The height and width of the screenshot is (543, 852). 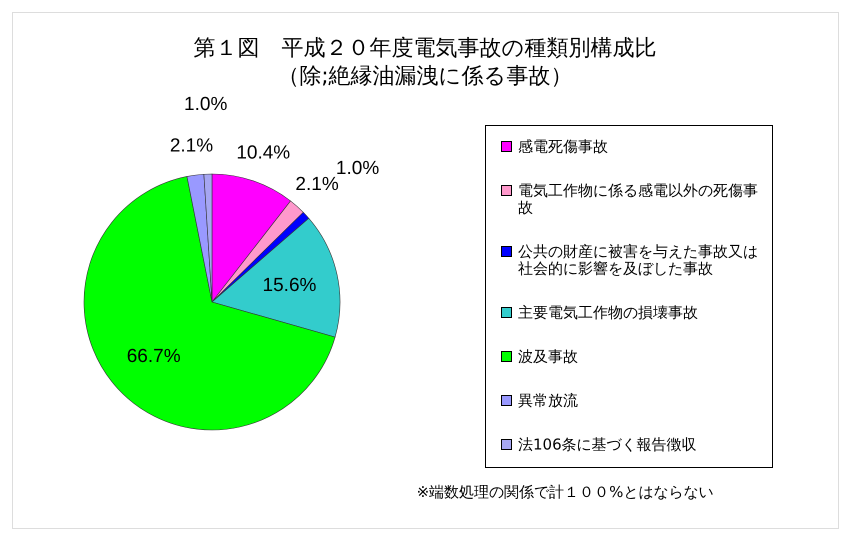 I want to click on chart-subtitle: （除;絶縁油漏洩に係る事故）, so click(x=425, y=76).